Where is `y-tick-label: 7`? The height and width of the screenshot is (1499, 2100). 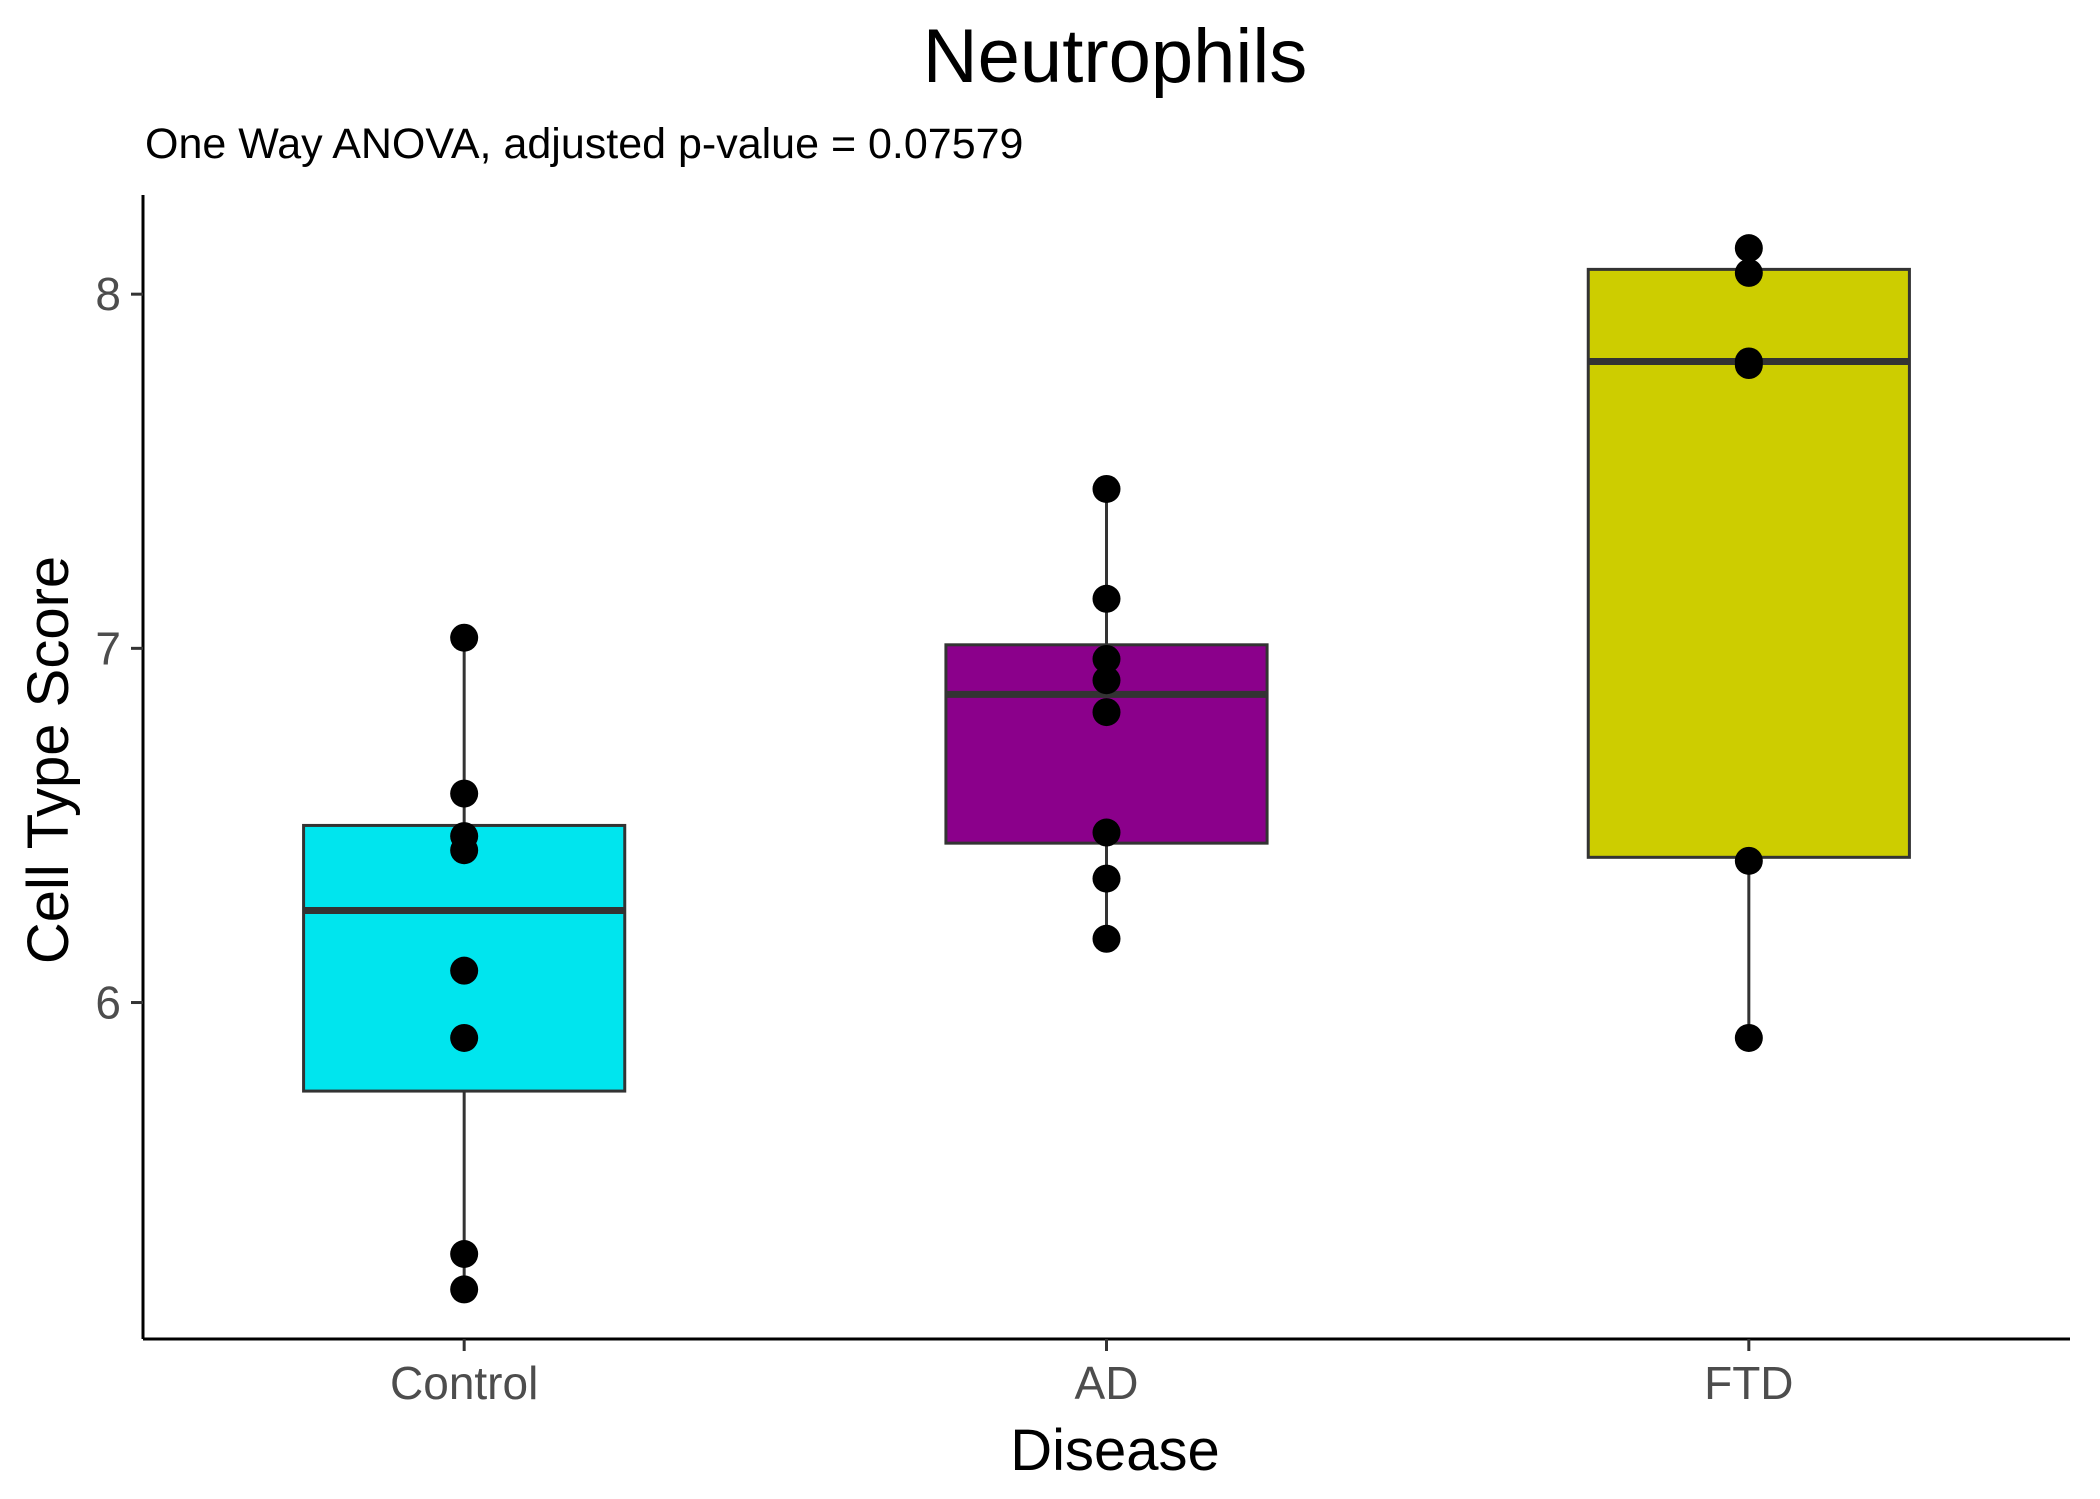
y-tick-label: 7 is located at coordinates (108, 648).